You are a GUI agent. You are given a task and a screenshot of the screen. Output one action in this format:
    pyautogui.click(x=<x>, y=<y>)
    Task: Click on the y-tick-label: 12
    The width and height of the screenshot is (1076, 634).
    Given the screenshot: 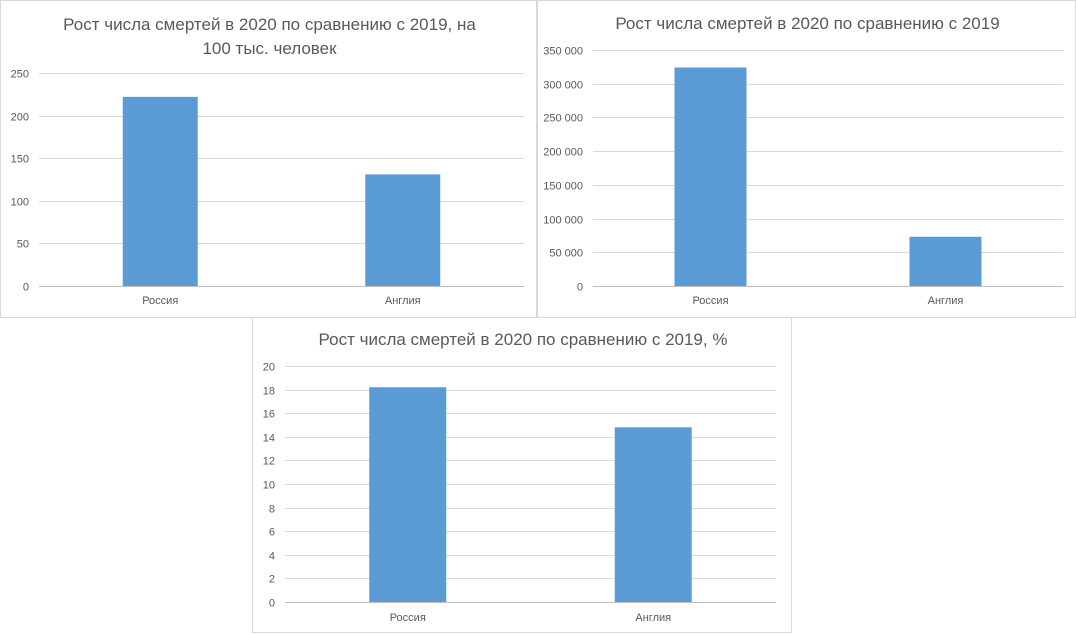 What is the action you would take?
    pyautogui.click(x=269, y=462)
    